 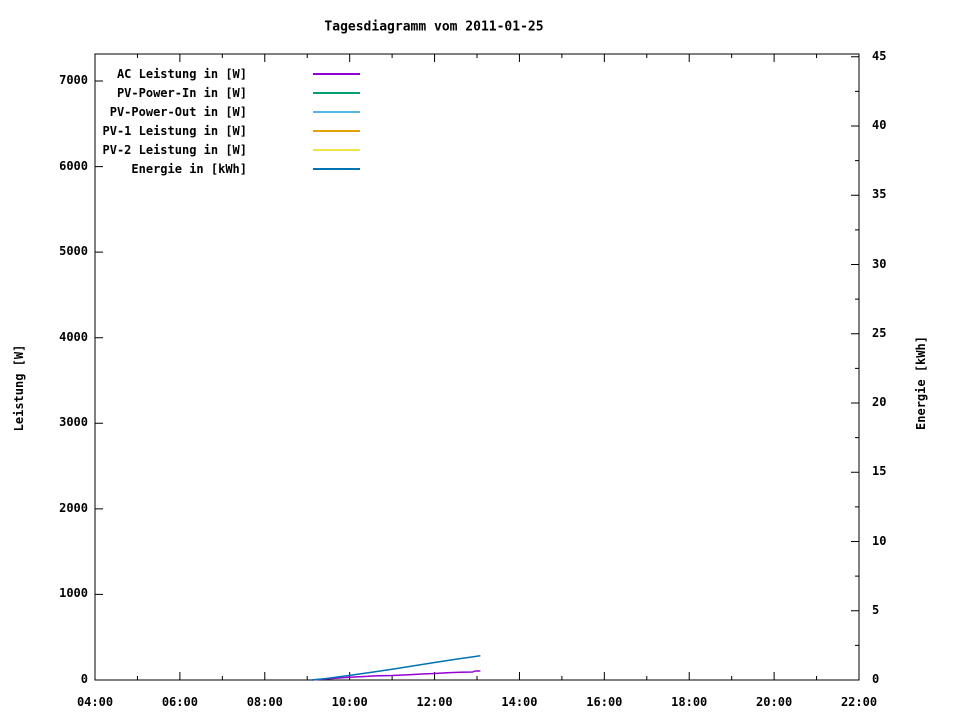 What do you see at coordinates (264, 702) in the screenshot?
I see `x-tick-label: 08:00` at bounding box center [264, 702].